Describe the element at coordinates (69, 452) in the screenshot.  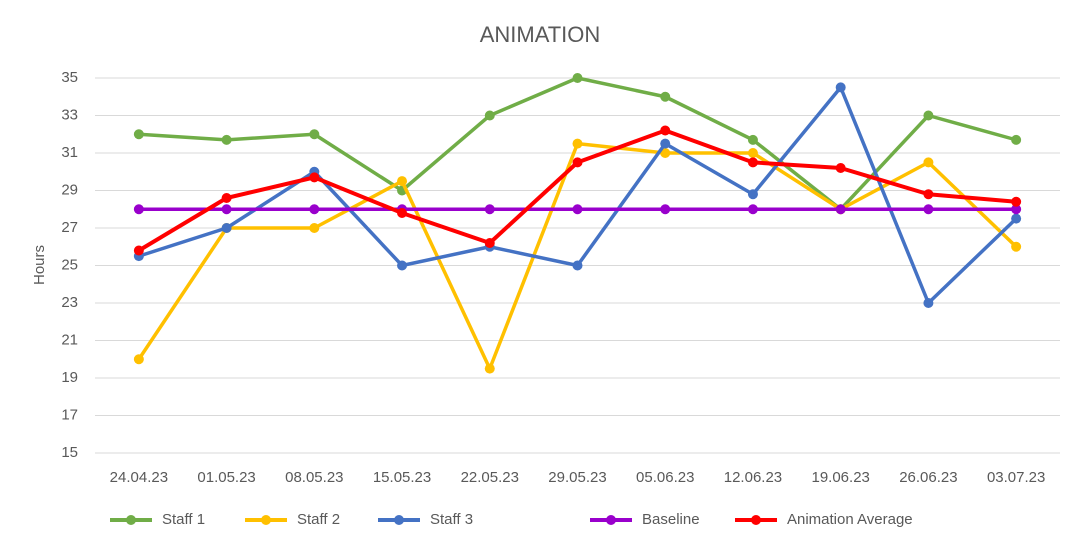
I see `y-tick-label: 15` at that location.